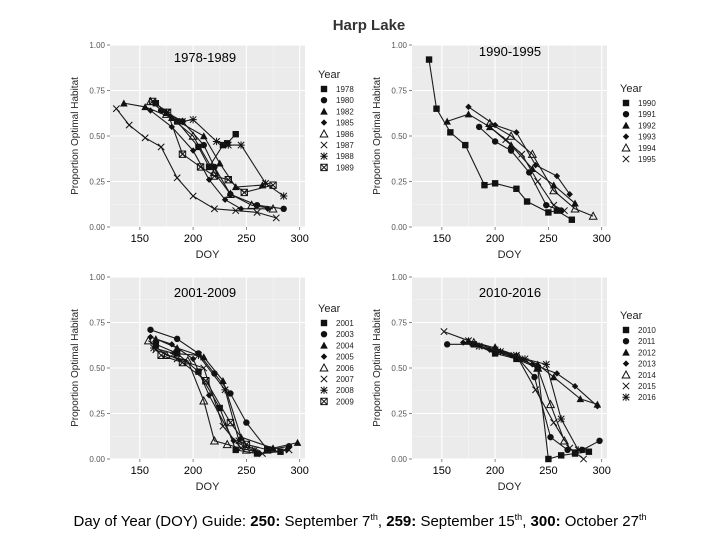  What do you see at coordinates (399, 91) in the screenshot?
I see `y-tick-label: 0.75` at bounding box center [399, 91].